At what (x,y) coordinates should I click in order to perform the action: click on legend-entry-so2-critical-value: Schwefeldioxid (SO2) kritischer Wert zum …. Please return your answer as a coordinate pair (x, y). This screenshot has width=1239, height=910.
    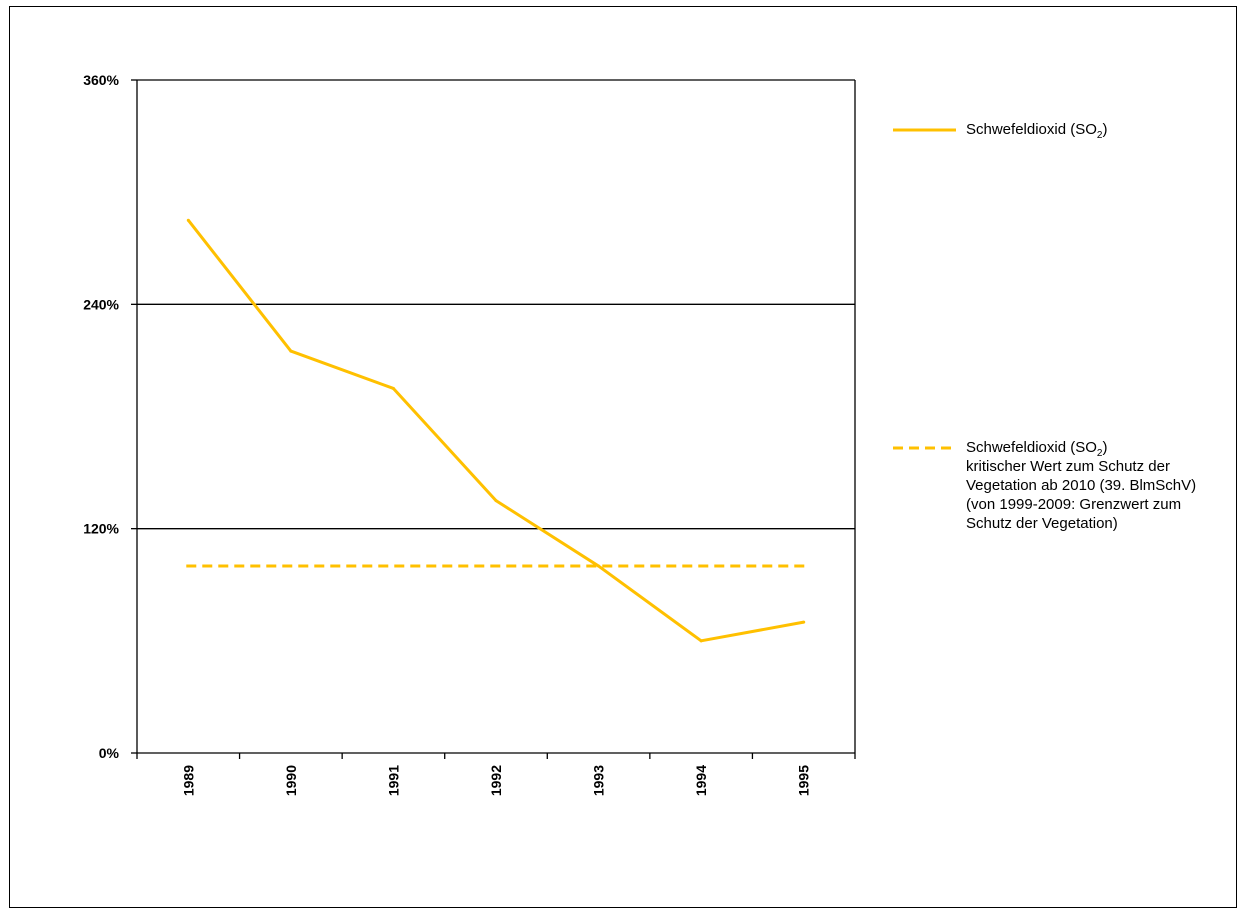
    Looking at the image, I should click on (1096, 485).